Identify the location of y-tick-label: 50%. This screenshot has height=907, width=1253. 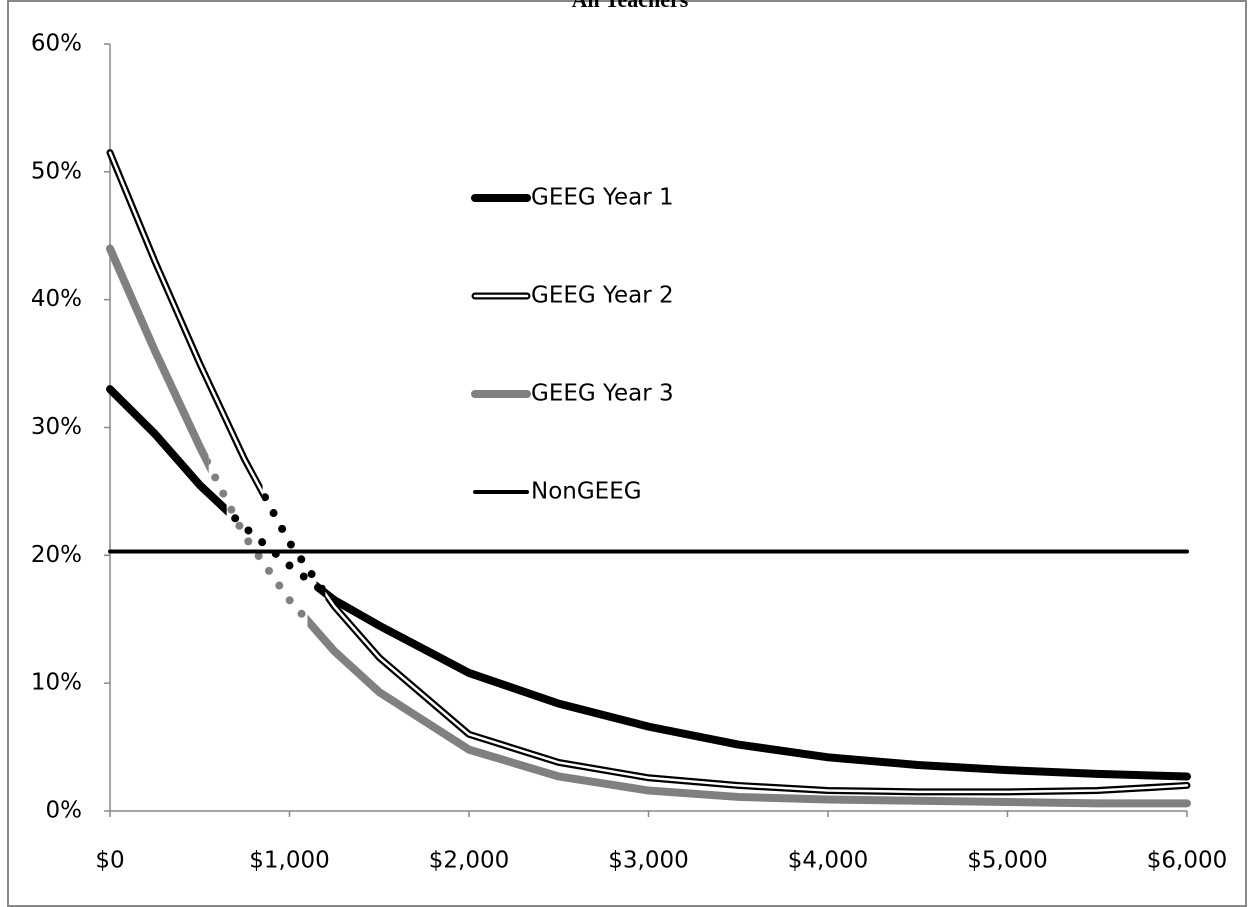
(56, 171).